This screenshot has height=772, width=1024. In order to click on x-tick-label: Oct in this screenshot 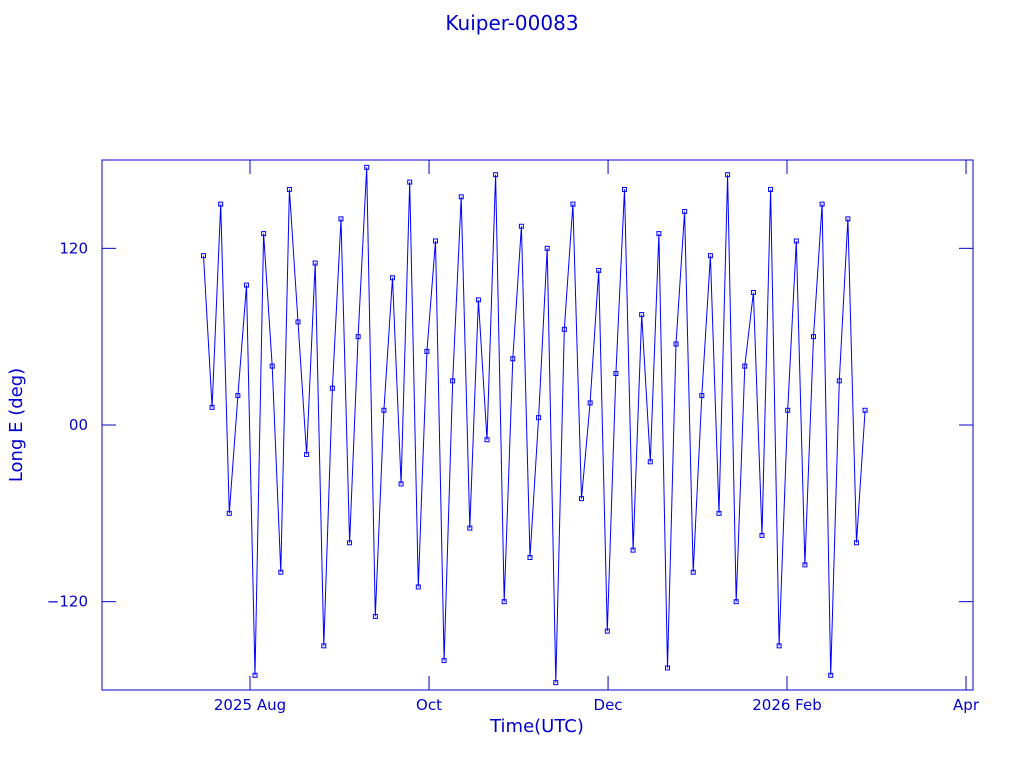, I will do `click(429, 705)`.